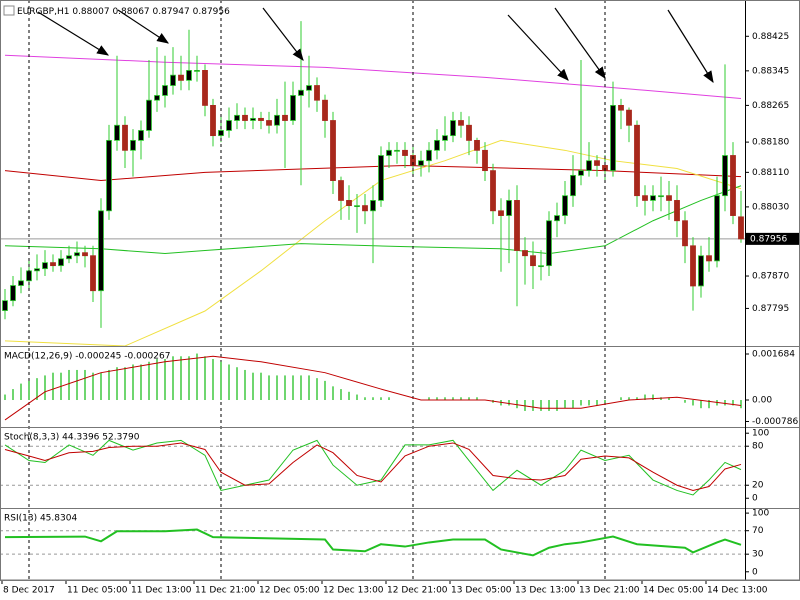  What do you see at coordinates (758, 531) in the screenshot?
I see `y-tick-label: 70` at bounding box center [758, 531].